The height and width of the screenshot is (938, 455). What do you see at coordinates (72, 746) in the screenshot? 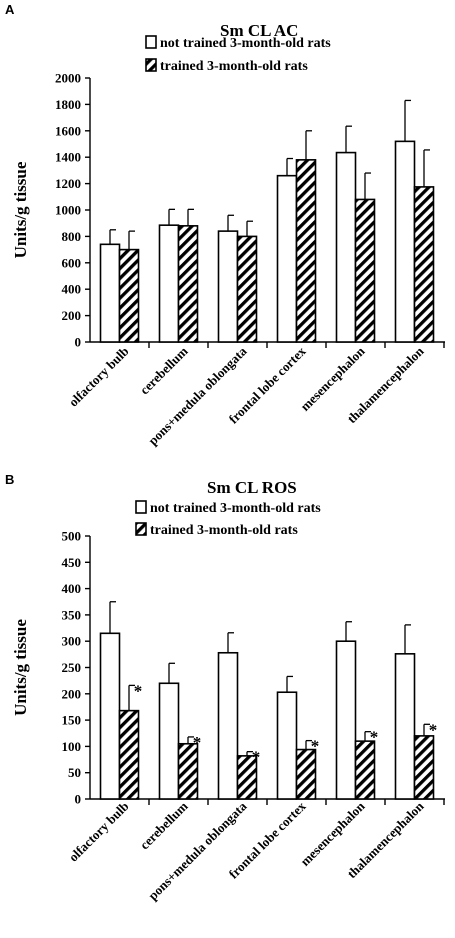
I see `y-tick-label: 100` at bounding box center [72, 746].